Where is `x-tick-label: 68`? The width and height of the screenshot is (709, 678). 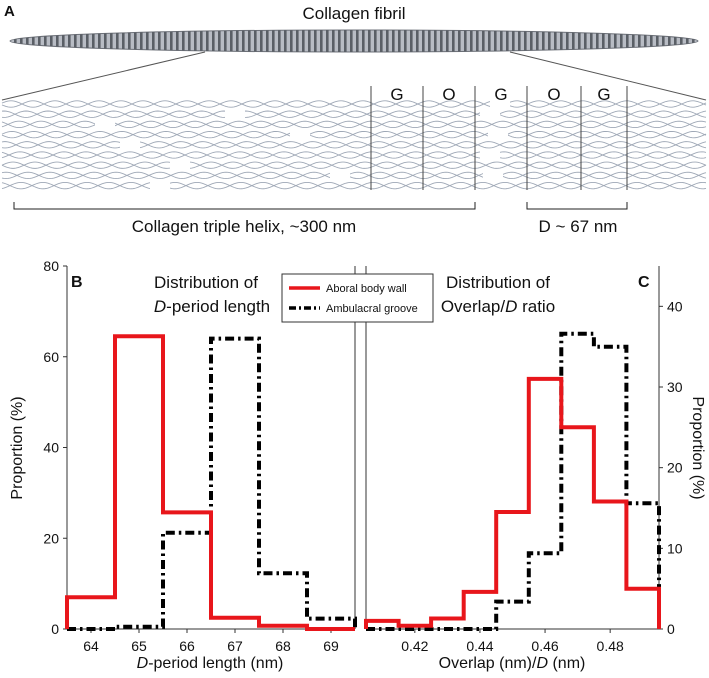 x-tick-label: 68 is located at coordinates (283, 646).